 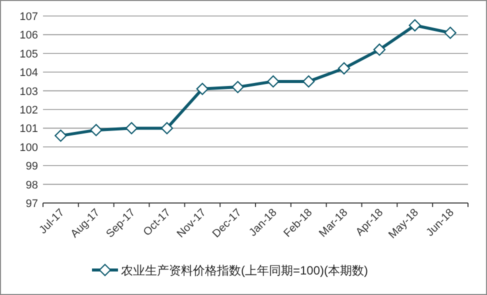 What do you see at coordinates (244, 271) in the screenshot?
I see `legend-label: 农业生产资料价格指数(上年同期=100)(本期数)` at bounding box center [244, 271].